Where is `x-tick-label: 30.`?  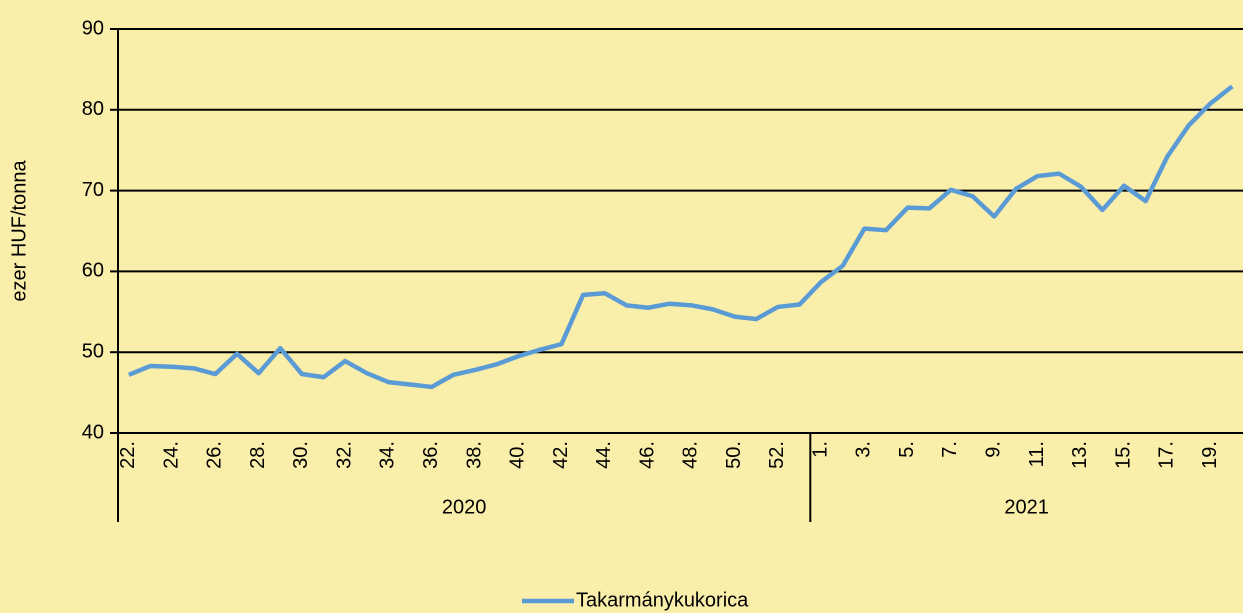 x-tick-label: 30. is located at coordinates (301, 455).